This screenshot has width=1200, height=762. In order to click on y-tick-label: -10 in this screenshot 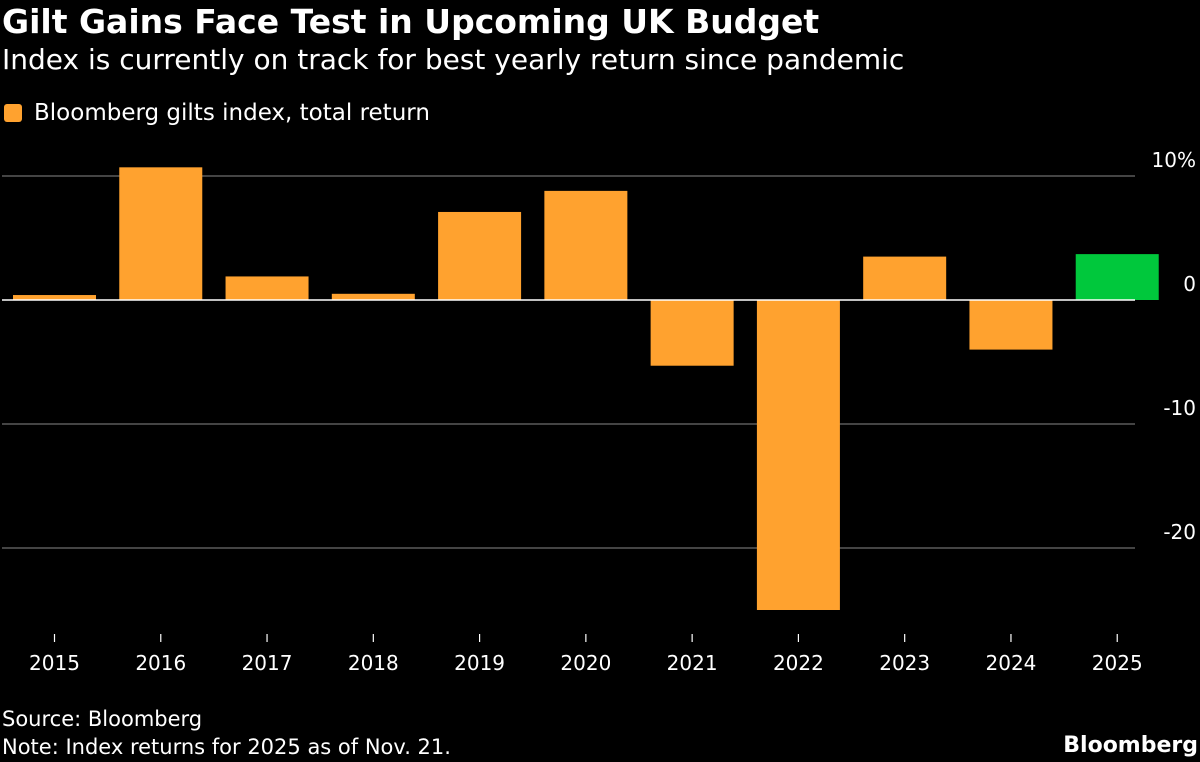, I will do `click(1179, 408)`.